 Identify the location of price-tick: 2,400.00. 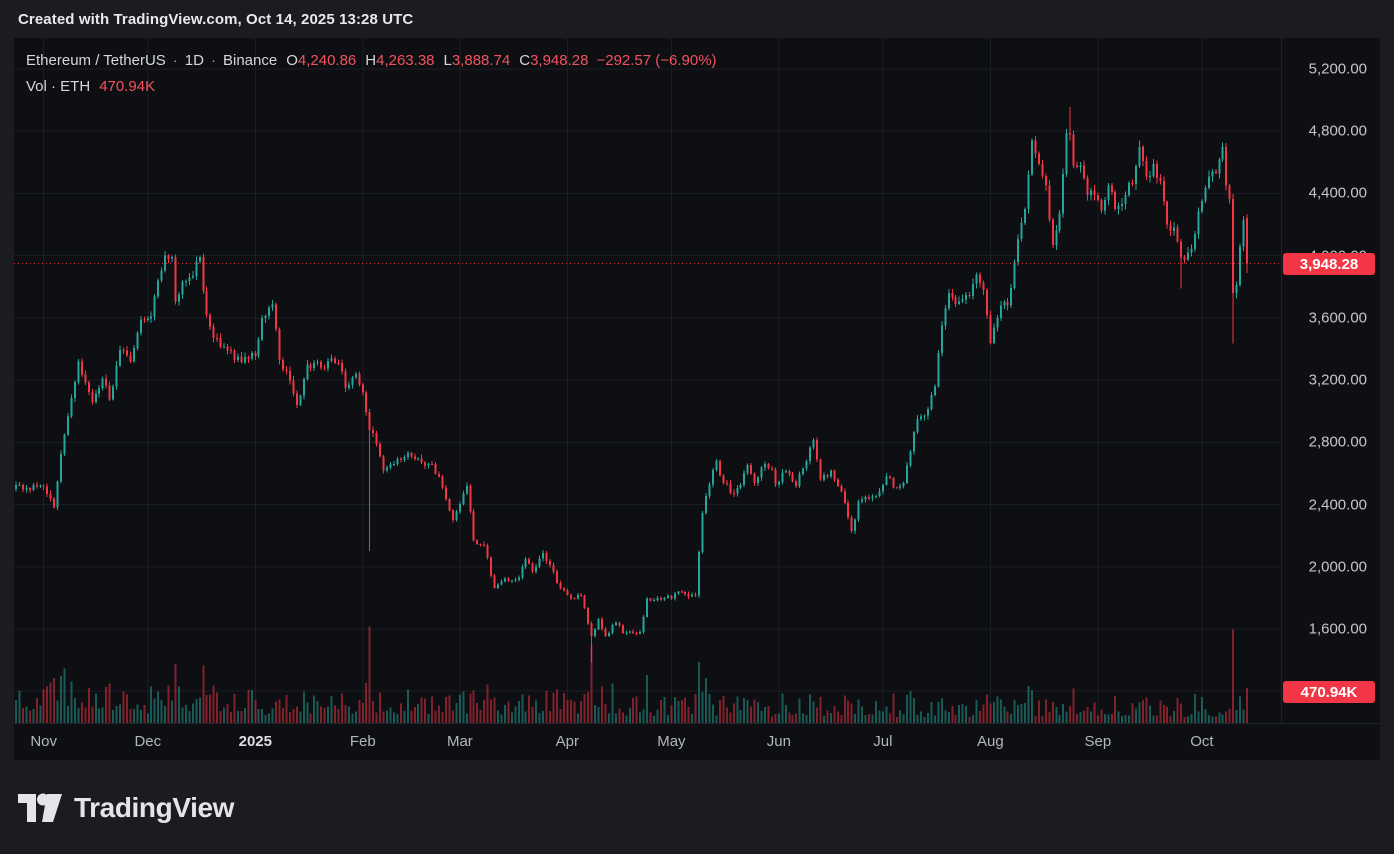
(1337, 505).